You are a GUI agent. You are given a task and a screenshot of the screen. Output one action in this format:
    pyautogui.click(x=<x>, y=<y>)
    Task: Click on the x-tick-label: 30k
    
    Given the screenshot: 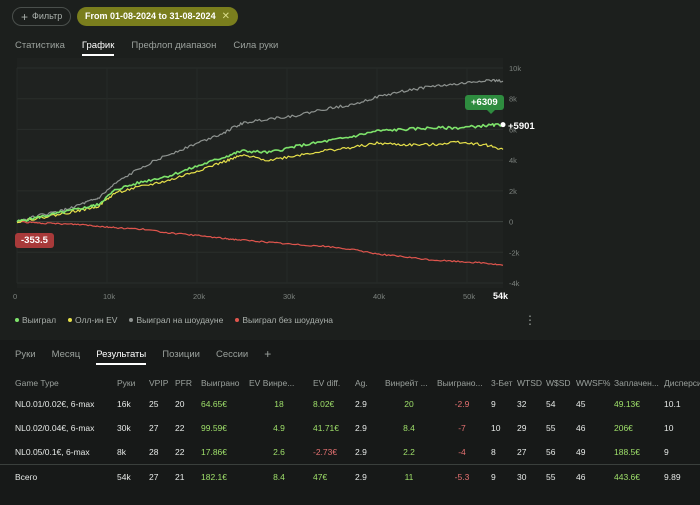 What is the action you would take?
    pyautogui.click(x=289, y=296)
    